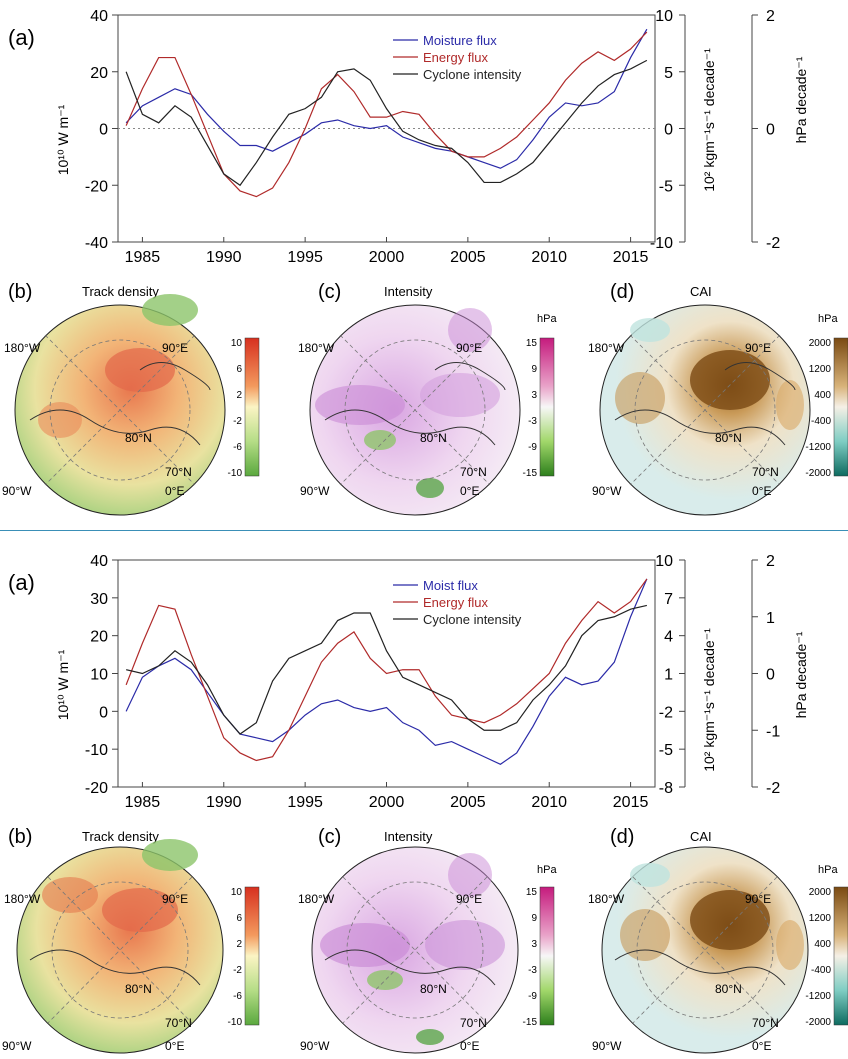 The image size is (848, 1059). What do you see at coordinates (728, 989) in the screenshot?
I see `map-d-lat-80: 80°N` at bounding box center [728, 989].